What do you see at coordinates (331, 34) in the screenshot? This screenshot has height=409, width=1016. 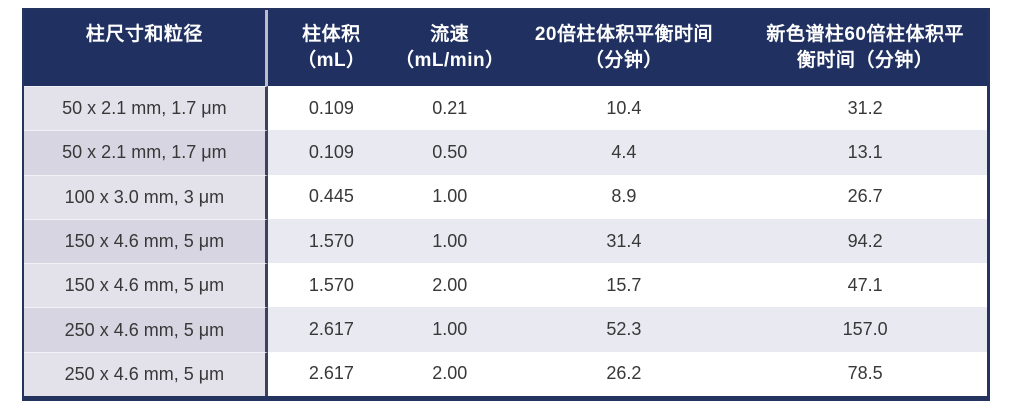 I see `header-line1: 柱体积` at bounding box center [331, 34].